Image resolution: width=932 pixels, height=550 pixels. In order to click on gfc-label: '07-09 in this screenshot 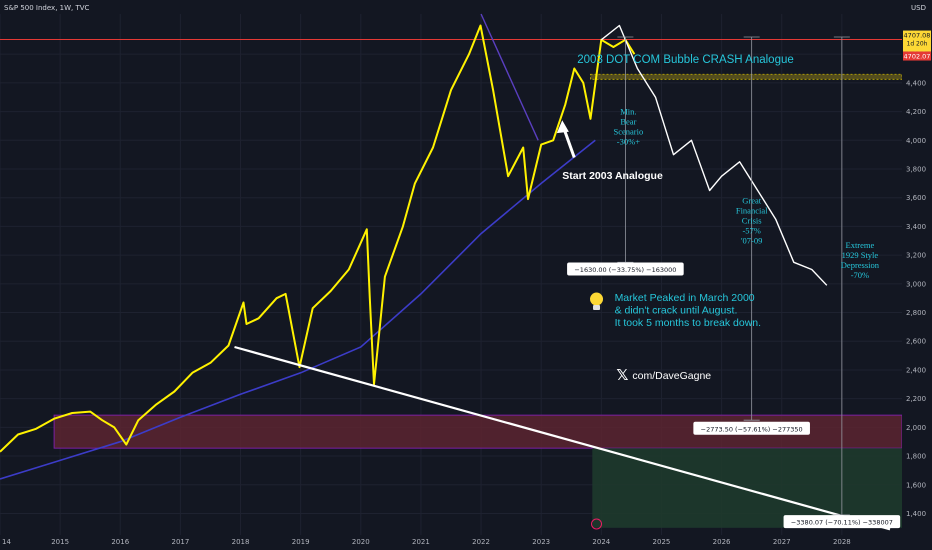, I will do `click(751, 240)`.